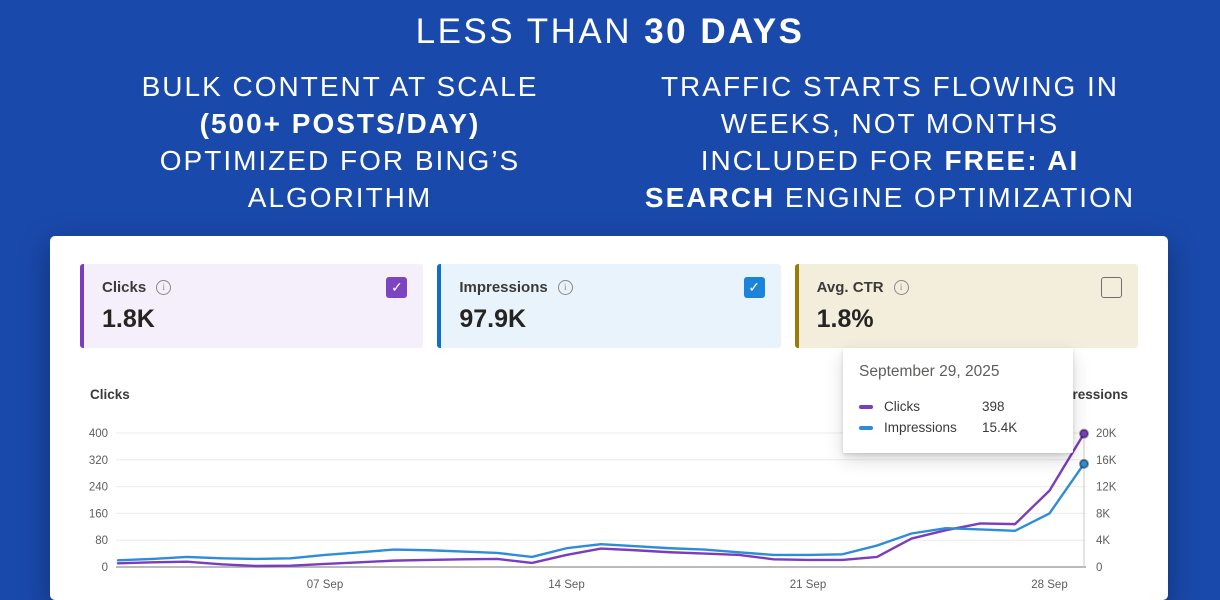 This screenshot has height=600, width=1220. Describe the element at coordinates (966, 306) in the screenshot. I see `metric-card-avg-ctr: Avg. CTR i 1.8%` at that location.